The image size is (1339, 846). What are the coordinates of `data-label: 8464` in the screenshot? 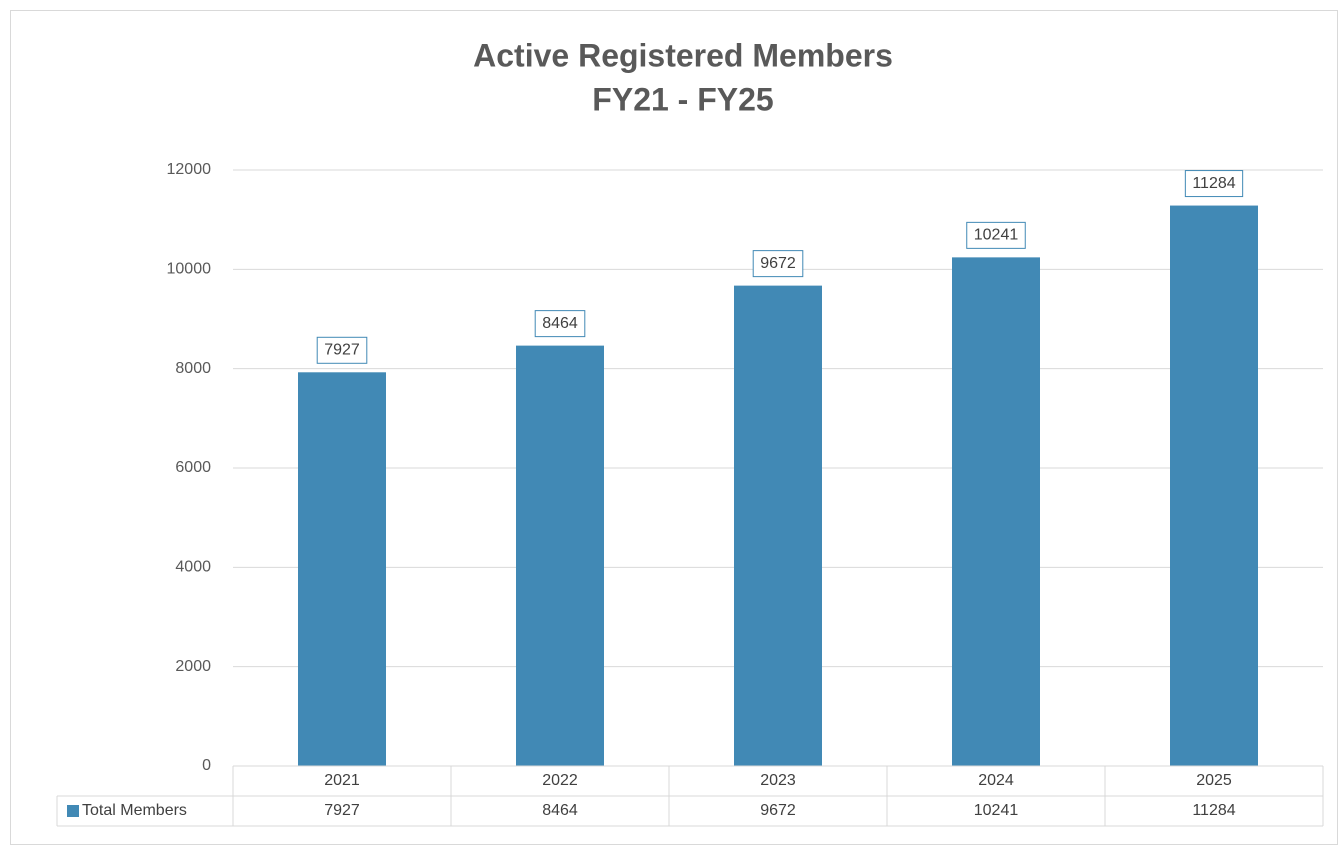 It's located at (560, 323).